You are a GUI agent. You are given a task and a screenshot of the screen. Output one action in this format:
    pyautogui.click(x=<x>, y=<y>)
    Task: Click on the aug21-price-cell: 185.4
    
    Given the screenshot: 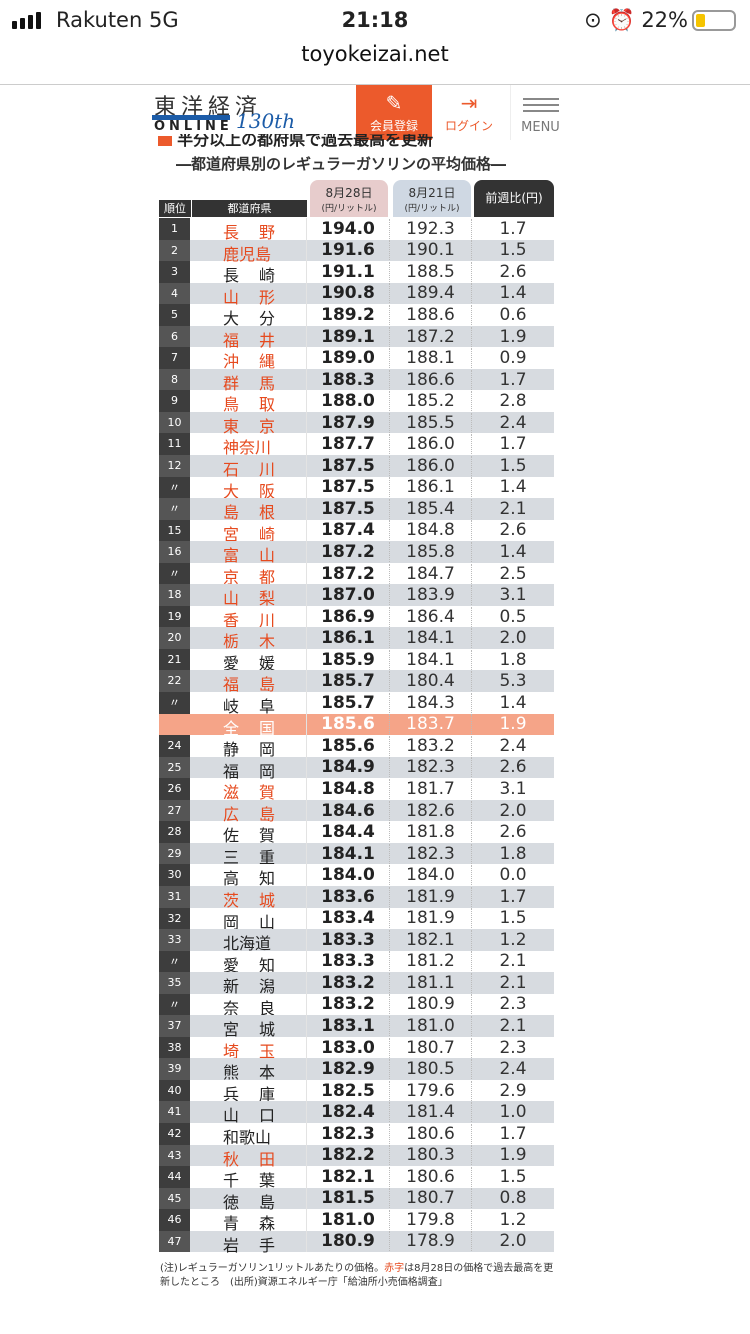 What is the action you would take?
    pyautogui.click(x=431, y=508)
    